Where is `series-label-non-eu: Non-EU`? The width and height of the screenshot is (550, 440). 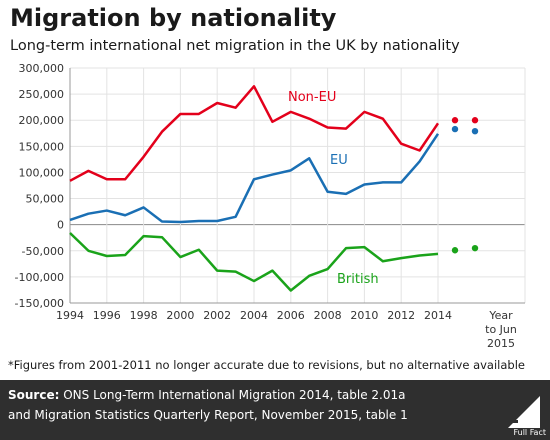
series-label-non-eu: Non-EU is located at coordinates (312, 97).